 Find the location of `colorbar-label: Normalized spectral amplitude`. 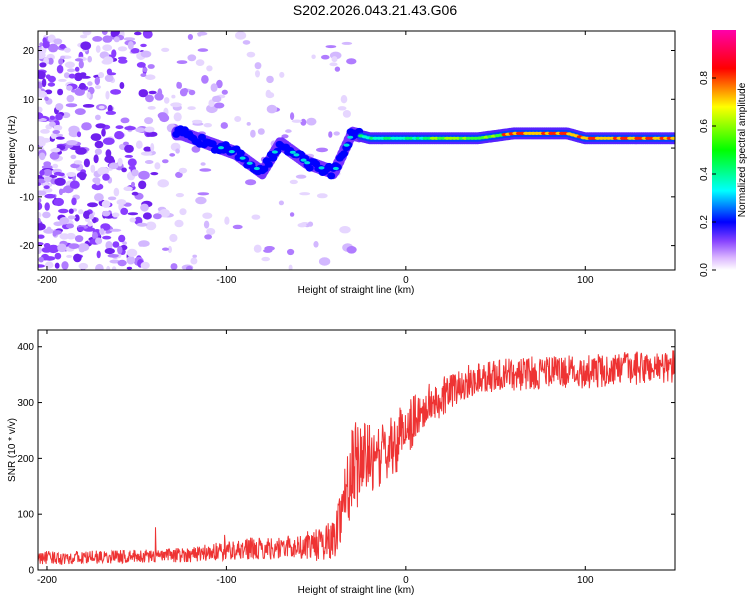

colorbar-label: Normalized spectral amplitude is located at coordinates (742, 149).